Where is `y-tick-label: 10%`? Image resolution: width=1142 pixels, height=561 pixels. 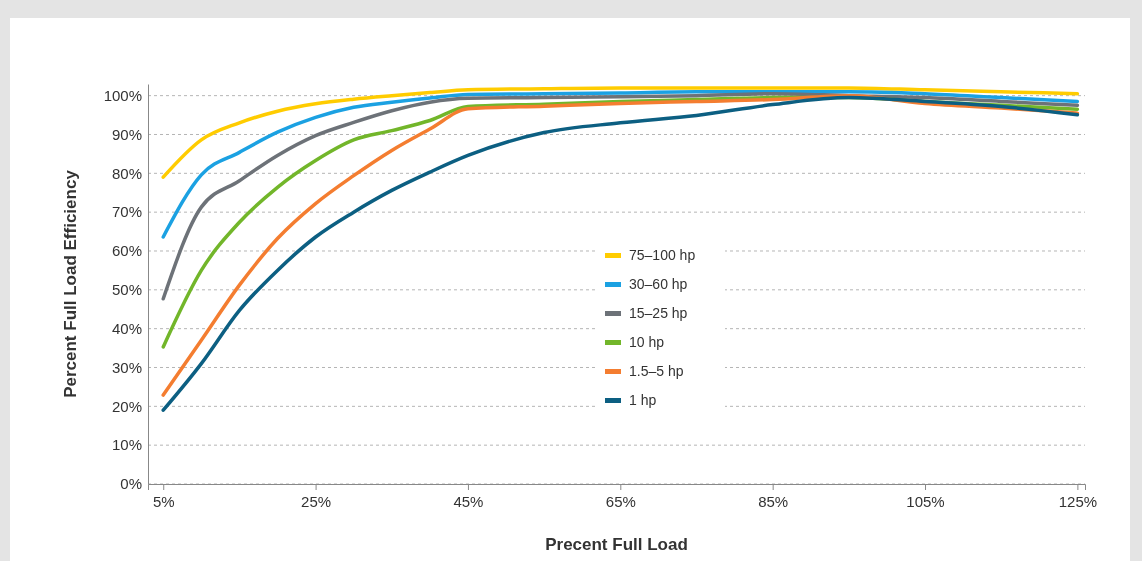
y-tick-label: 10% is located at coordinates (126, 445).